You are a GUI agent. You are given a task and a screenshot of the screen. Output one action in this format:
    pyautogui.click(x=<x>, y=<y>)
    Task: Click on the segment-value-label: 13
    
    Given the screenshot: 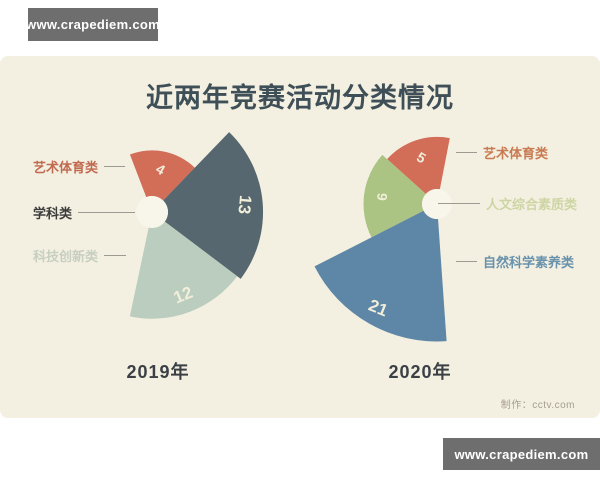 What is the action you would take?
    pyautogui.click(x=244, y=204)
    